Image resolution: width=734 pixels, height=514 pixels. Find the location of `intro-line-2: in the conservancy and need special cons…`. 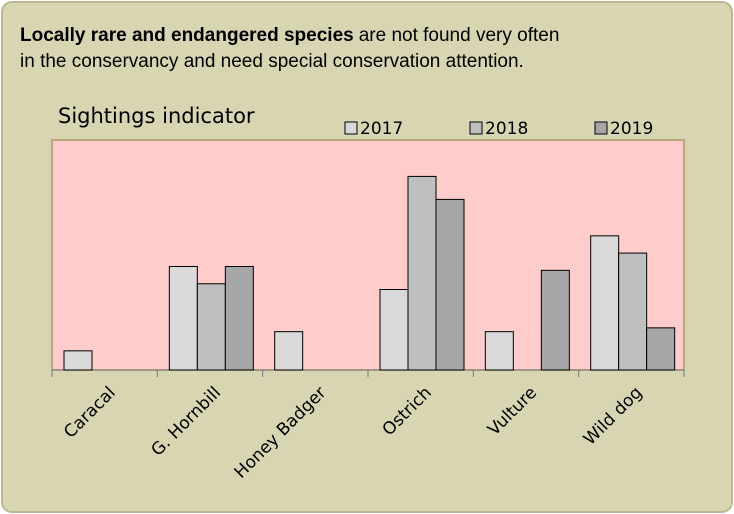

intro-line-2: in the conservancy and need special cons… is located at coordinates (272, 61).